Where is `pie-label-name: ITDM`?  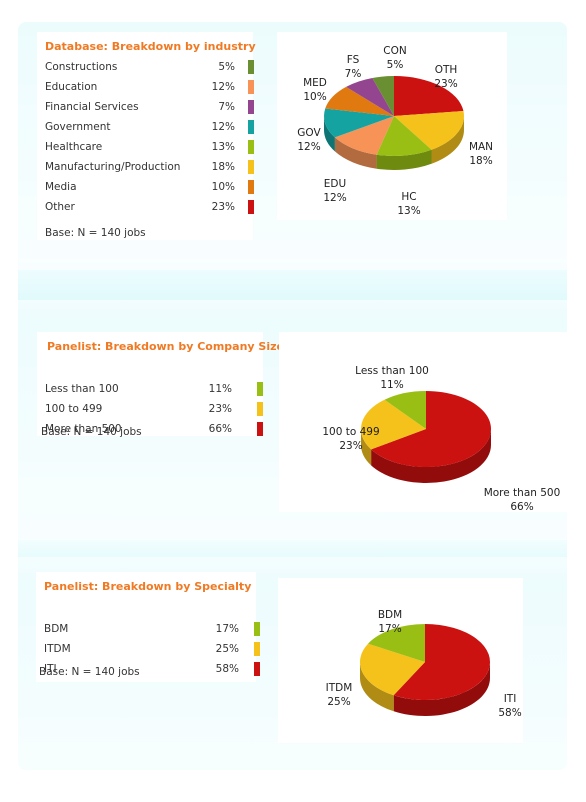 pie-label-name: ITDM is located at coordinates (339, 688).